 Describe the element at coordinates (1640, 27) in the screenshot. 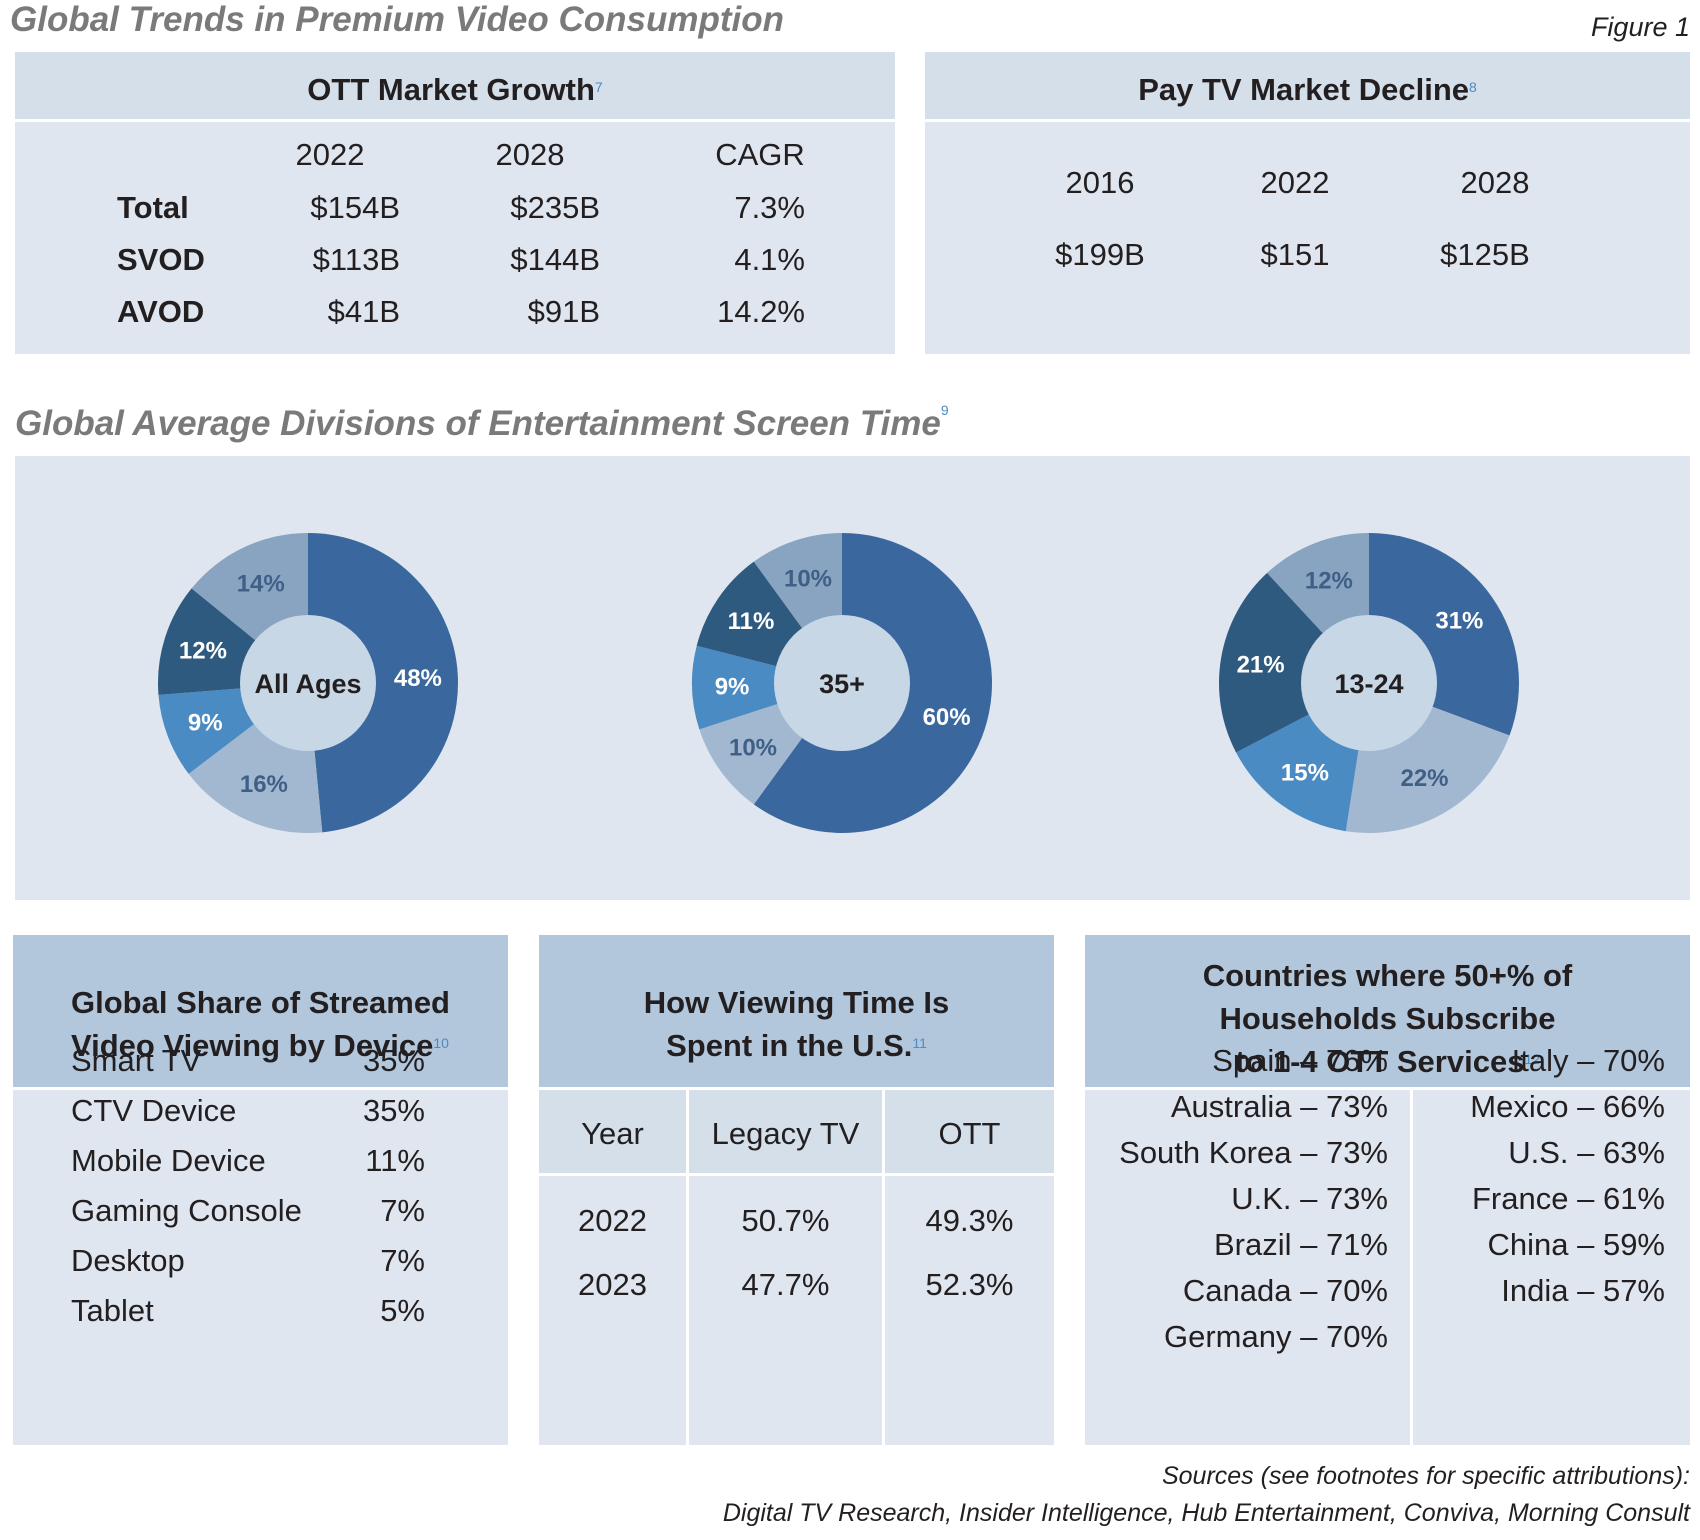

I see `figure-label: Figure 1` at that location.